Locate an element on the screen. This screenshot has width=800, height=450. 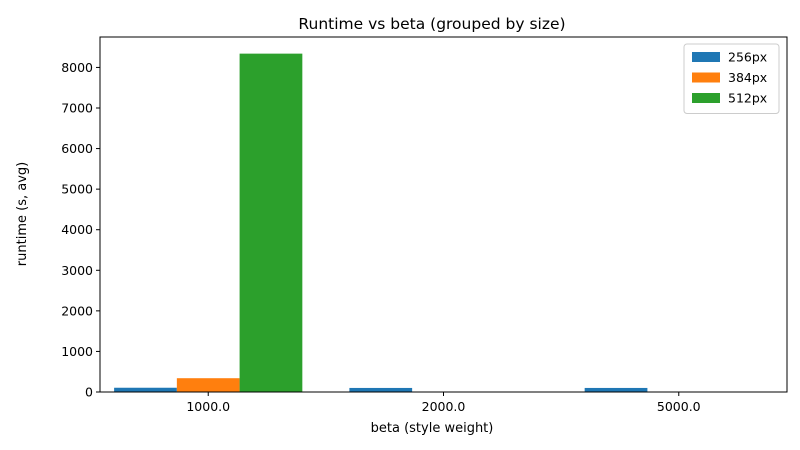
legend-label-384px: 384px is located at coordinates (747, 77).